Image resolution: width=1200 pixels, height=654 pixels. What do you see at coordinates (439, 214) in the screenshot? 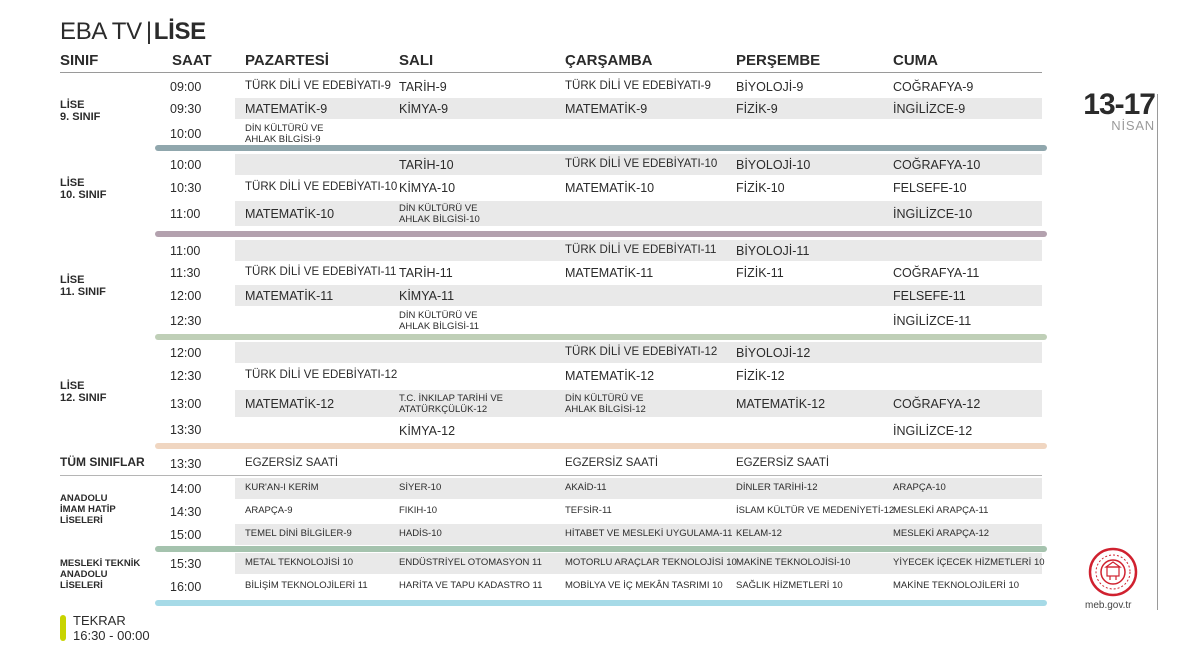
I see `course-cell: DİN KÜLTÜRÜ VE AHLAK BİLGİSİ-10` at bounding box center [439, 214].